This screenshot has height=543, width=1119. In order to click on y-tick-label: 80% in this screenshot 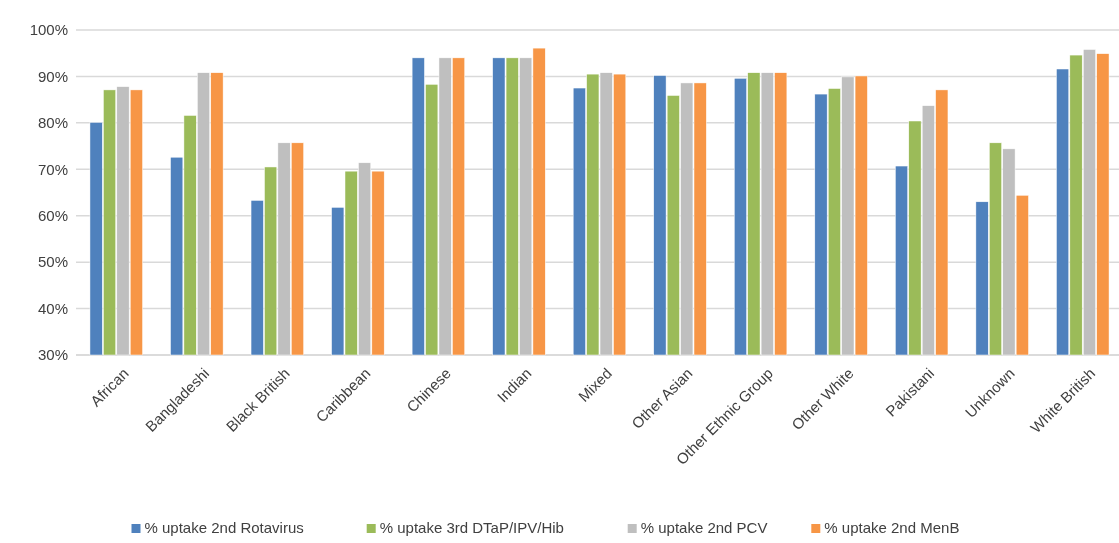, I will do `click(52, 123)`.